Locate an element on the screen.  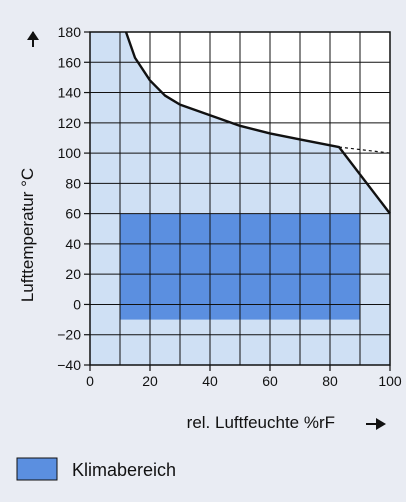
y-tick-label: 160 is located at coordinates (70, 62).